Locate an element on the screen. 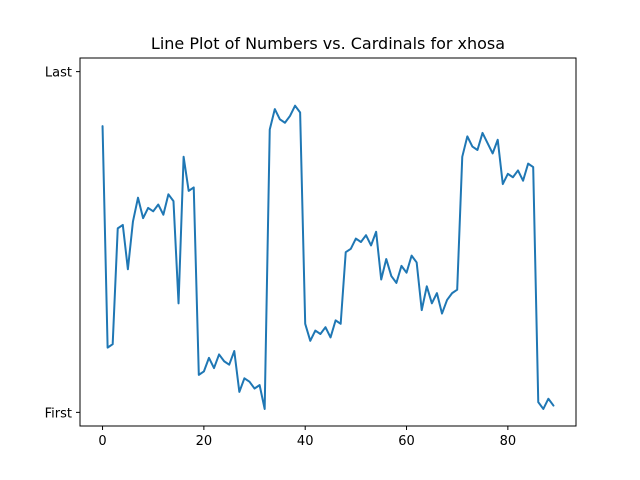 The image size is (640, 480). y-tick-label: First is located at coordinates (58, 413).